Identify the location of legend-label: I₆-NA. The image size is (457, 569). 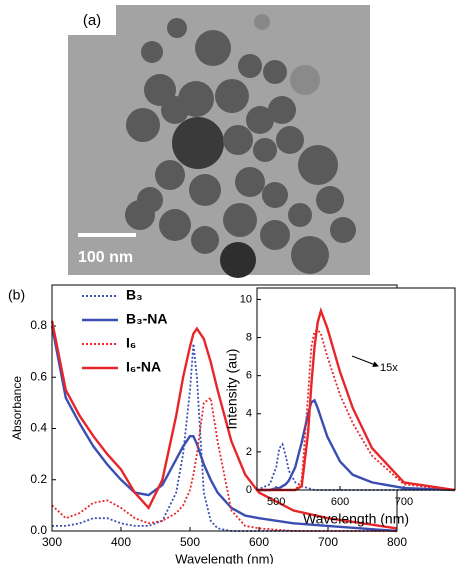
(143, 367).